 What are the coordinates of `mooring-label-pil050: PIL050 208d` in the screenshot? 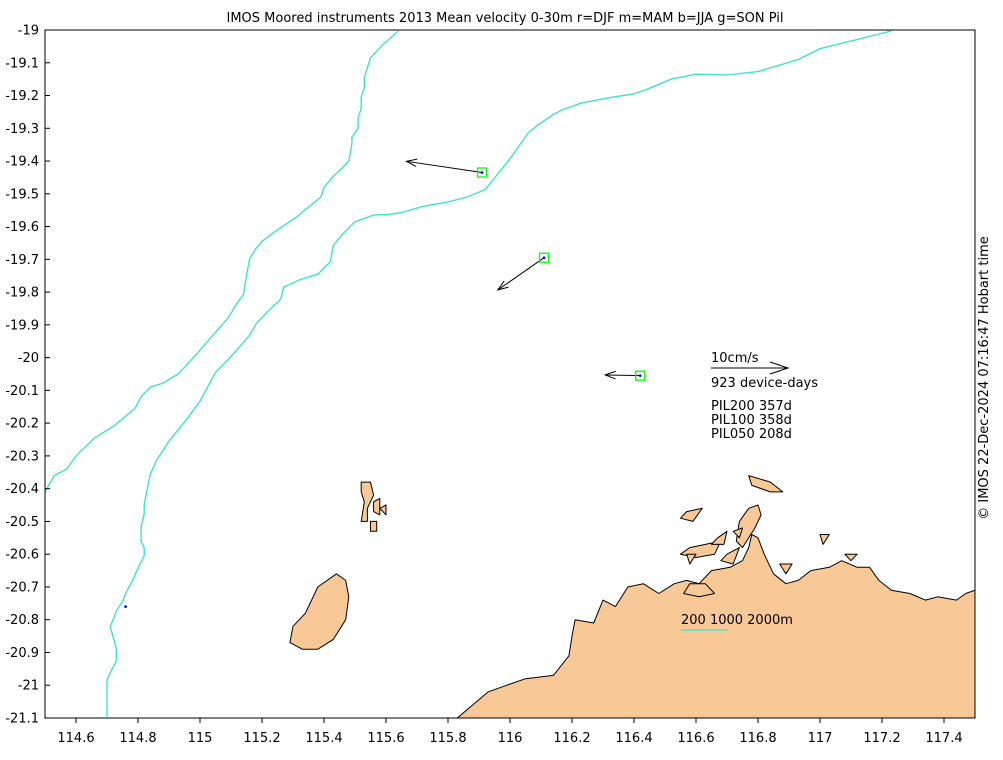 It's located at (751, 434).